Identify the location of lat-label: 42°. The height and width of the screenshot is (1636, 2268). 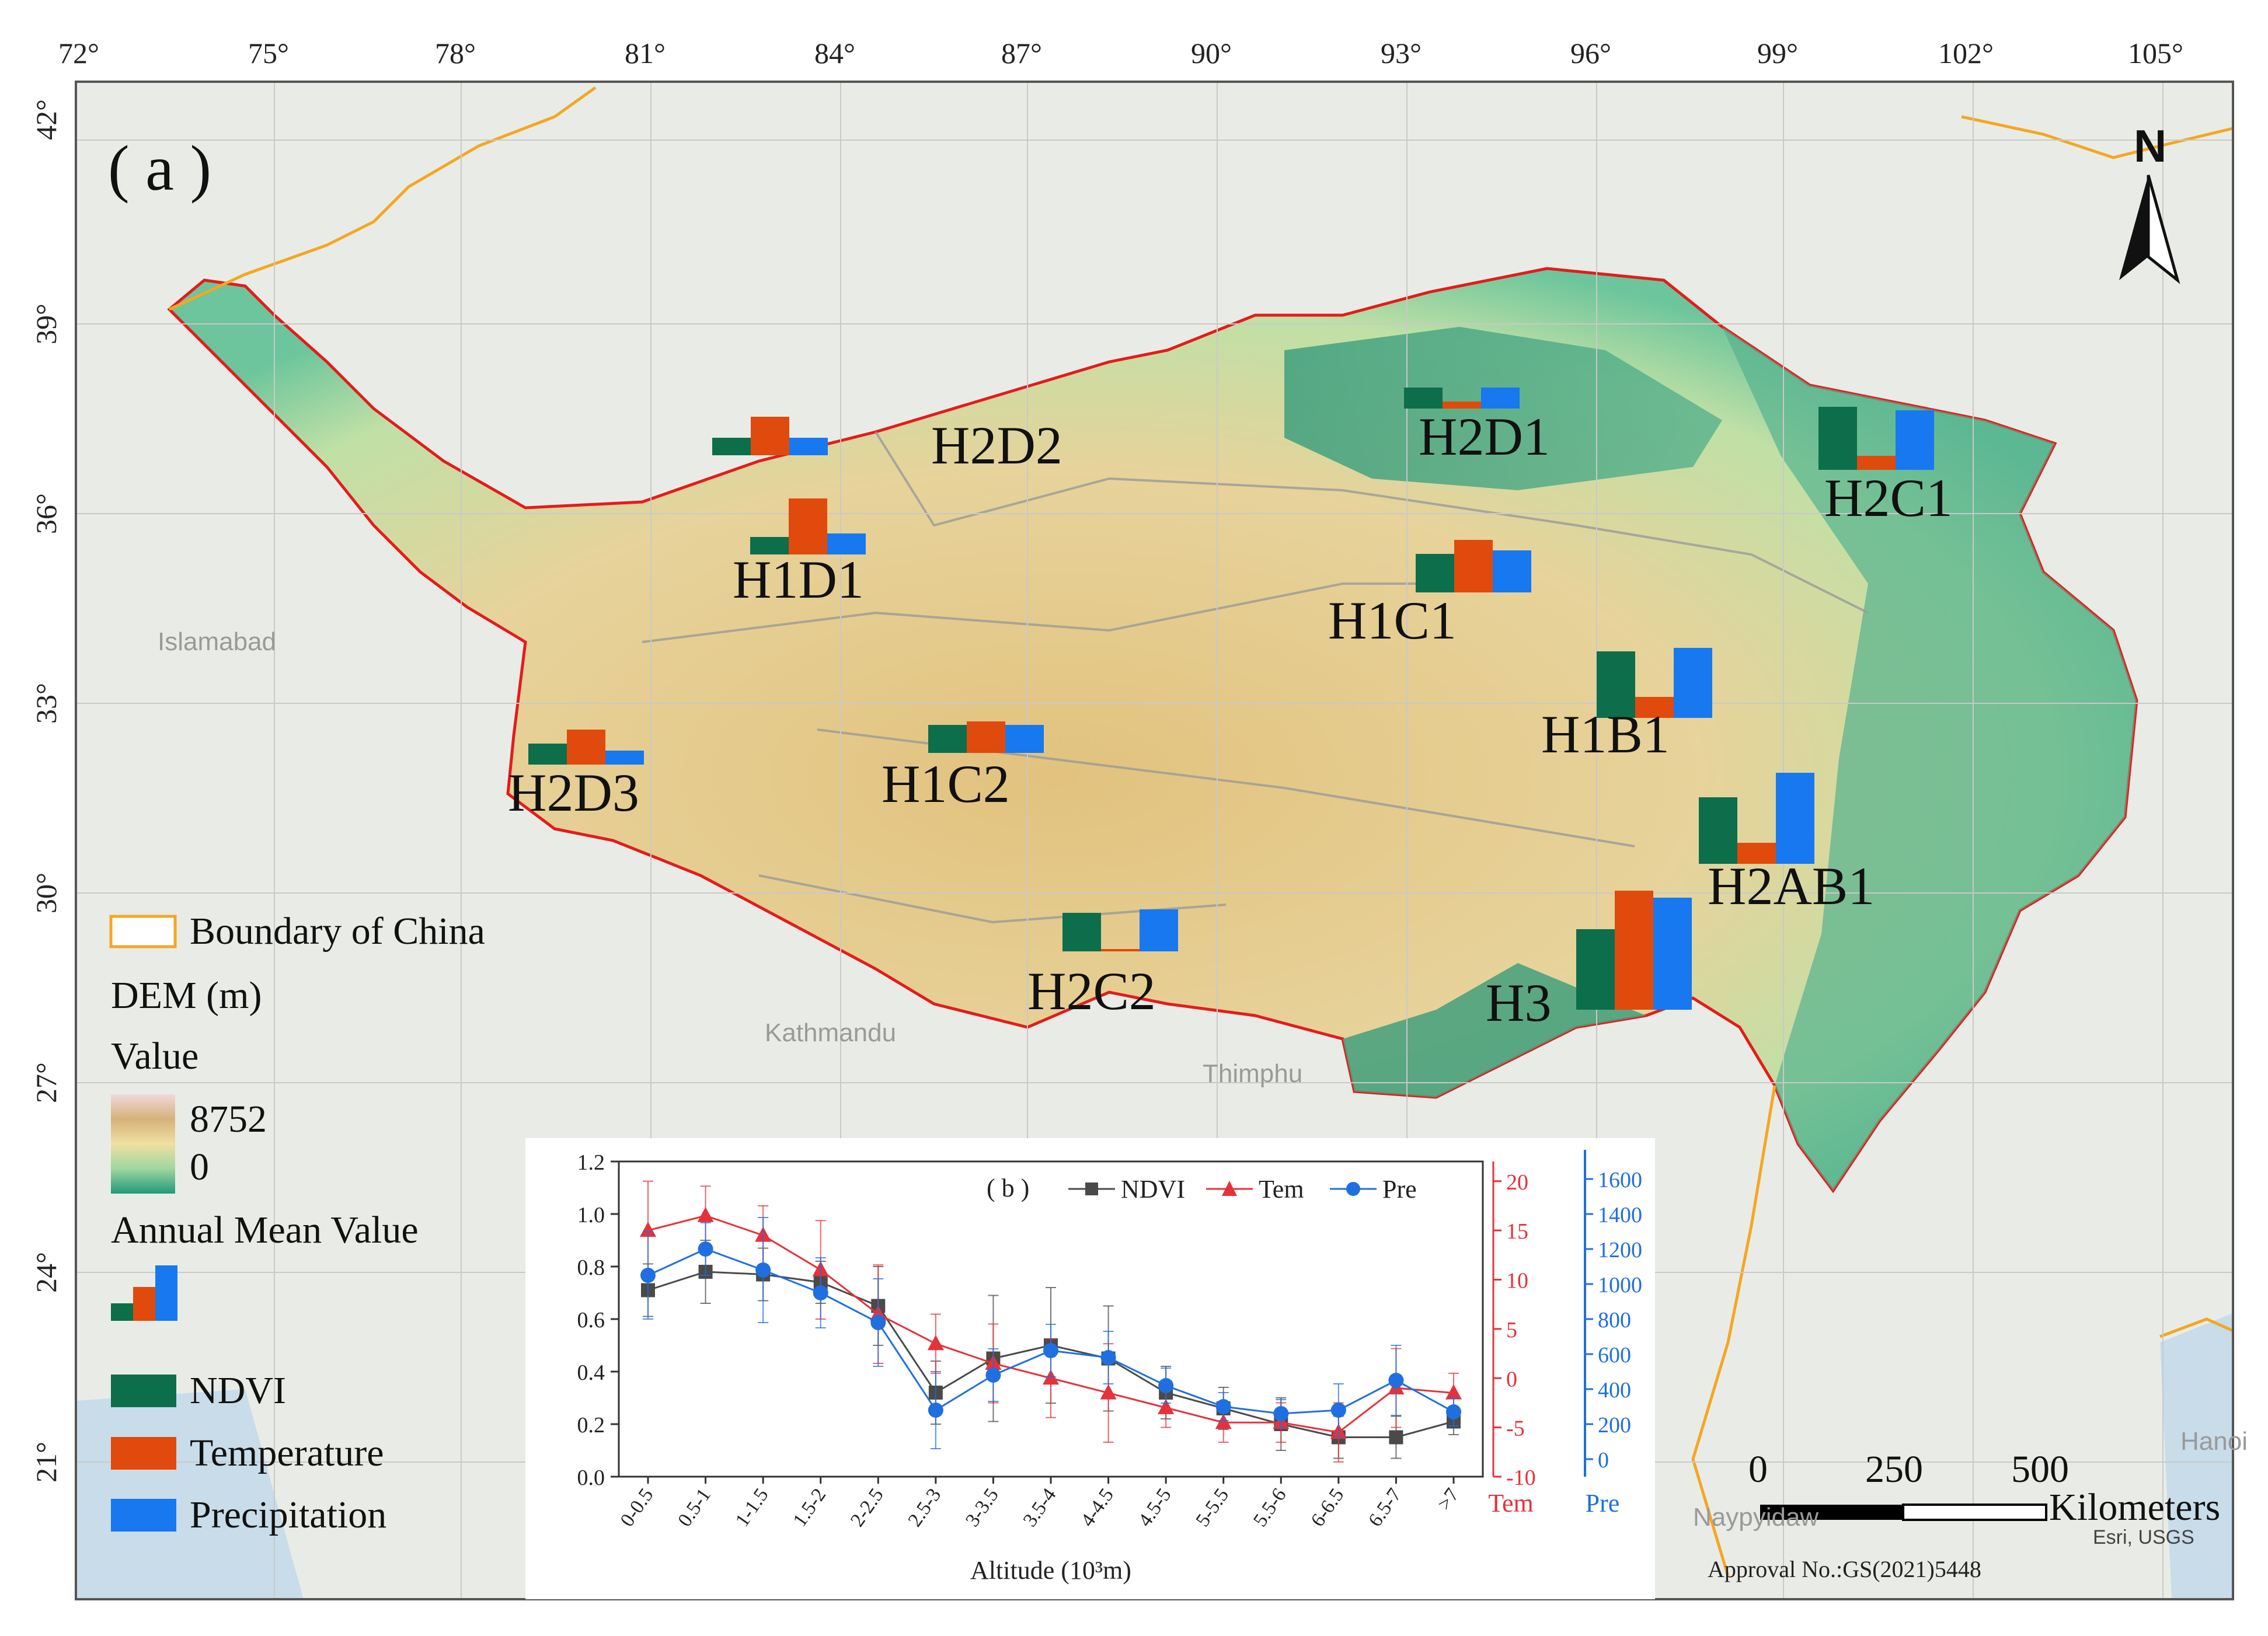
(46, 119).